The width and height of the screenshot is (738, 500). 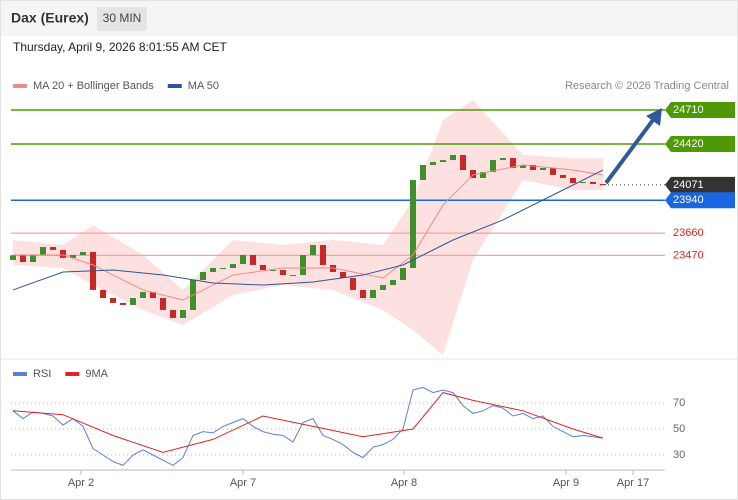 What do you see at coordinates (203, 86) in the screenshot?
I see `legend-label: MA 50` at bounding box center [203, 86].